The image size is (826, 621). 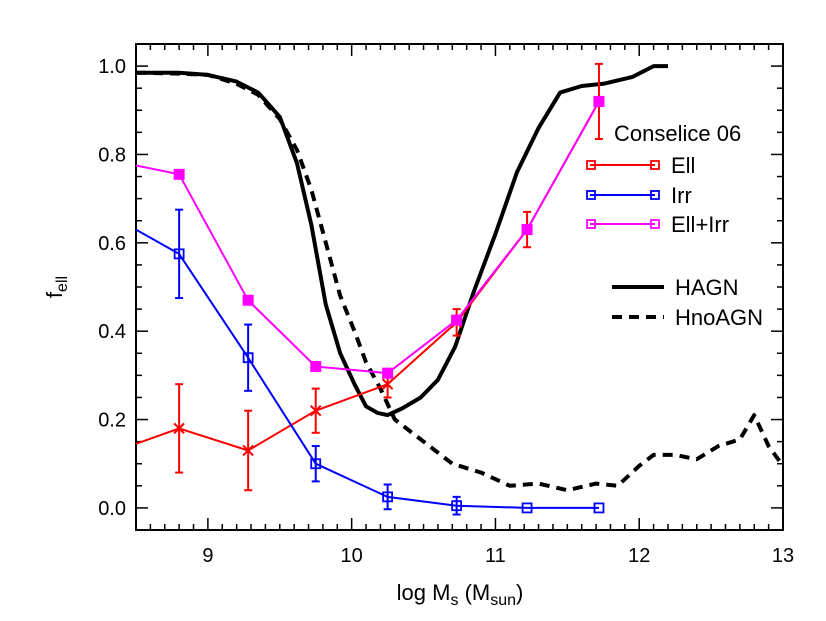 I want to click on x-tick-label: 9, so click(x=207, y=556).